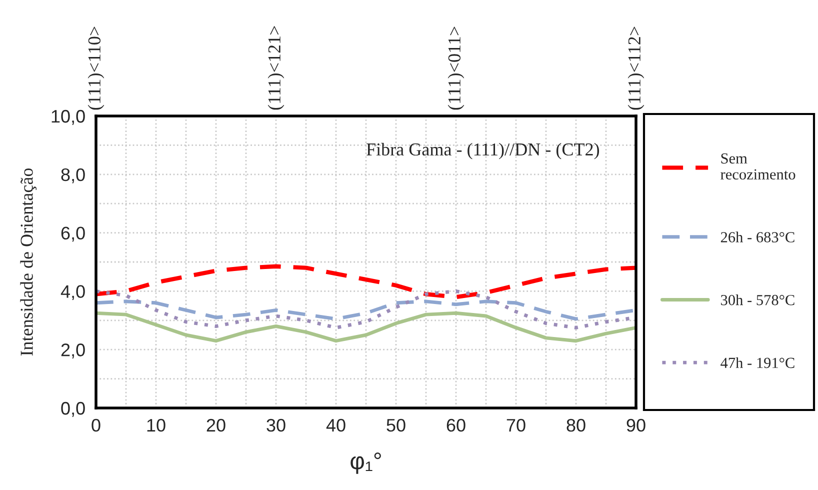  Describe the element at coordinates (68, 117) in the screenshot. I see `y-tick-label: 10,0` at that location.